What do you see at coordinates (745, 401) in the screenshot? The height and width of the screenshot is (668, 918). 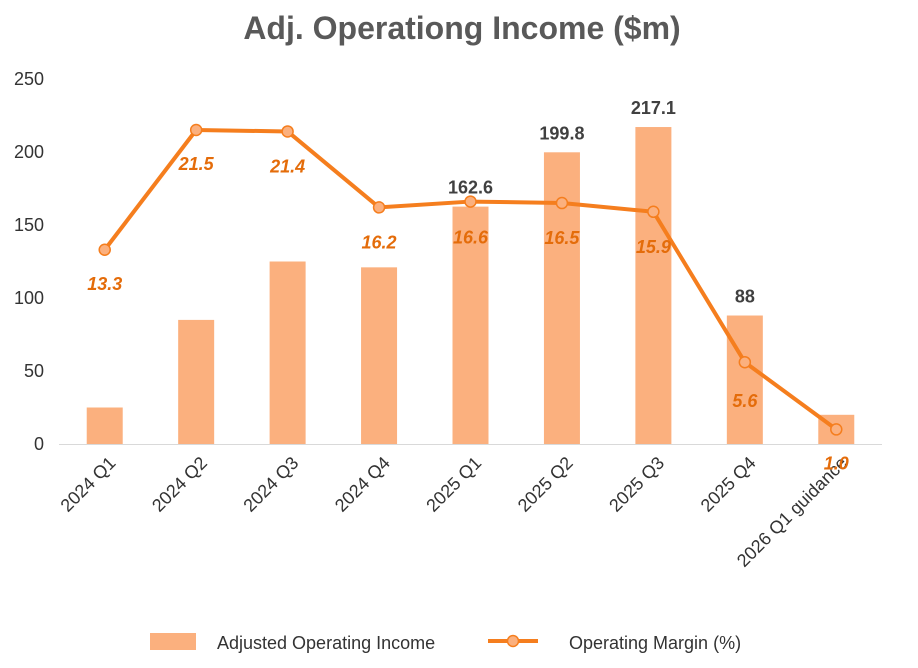 I see `line-data-label: 5.6` at bounding box center [745, 401].